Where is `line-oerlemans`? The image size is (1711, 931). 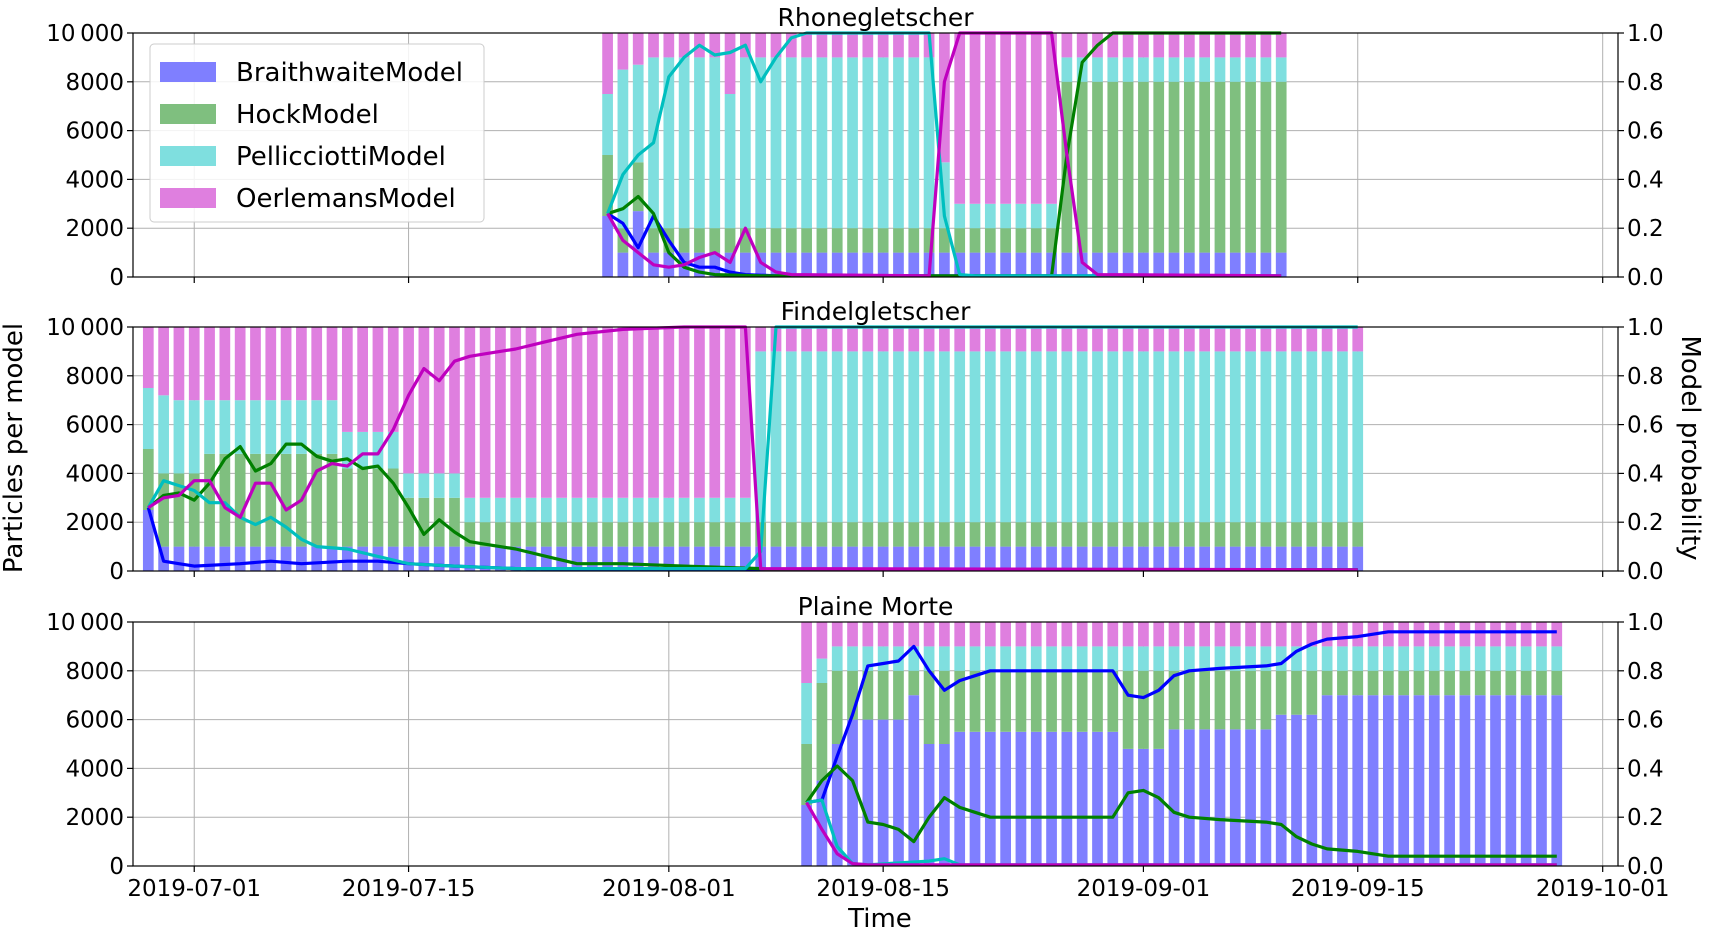 line-oerlemans is located at coordinates (1181, 834).